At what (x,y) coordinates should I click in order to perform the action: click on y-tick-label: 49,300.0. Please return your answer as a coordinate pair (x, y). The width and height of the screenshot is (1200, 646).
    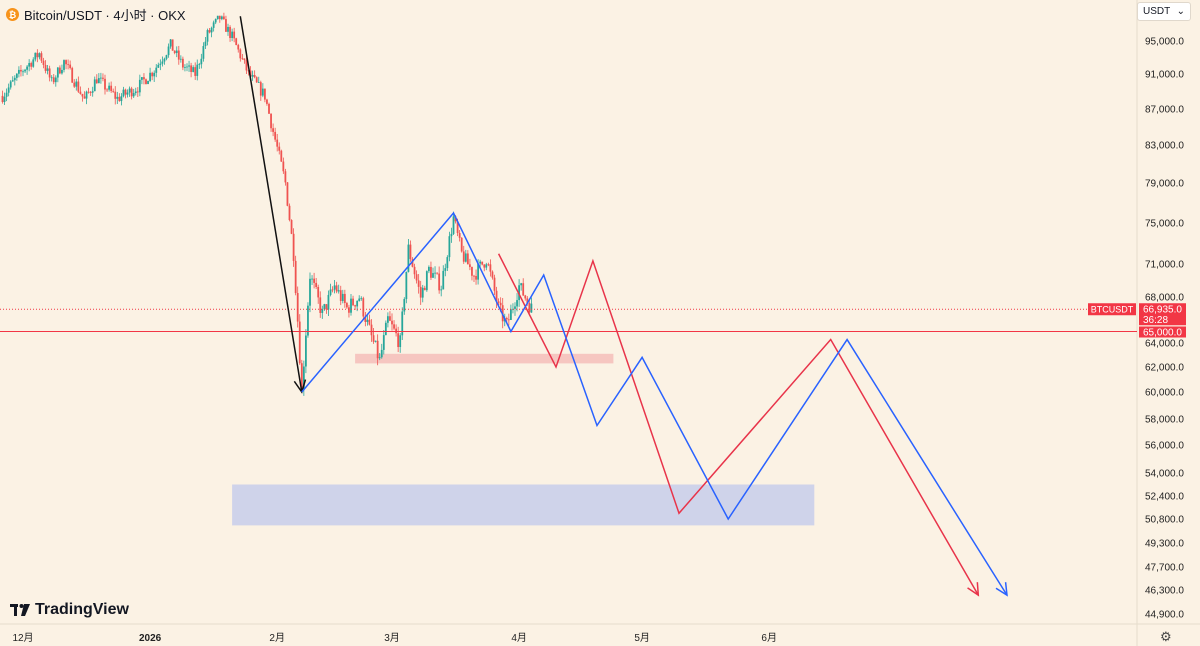
    Looking at the image, I should click on (1164, 544).